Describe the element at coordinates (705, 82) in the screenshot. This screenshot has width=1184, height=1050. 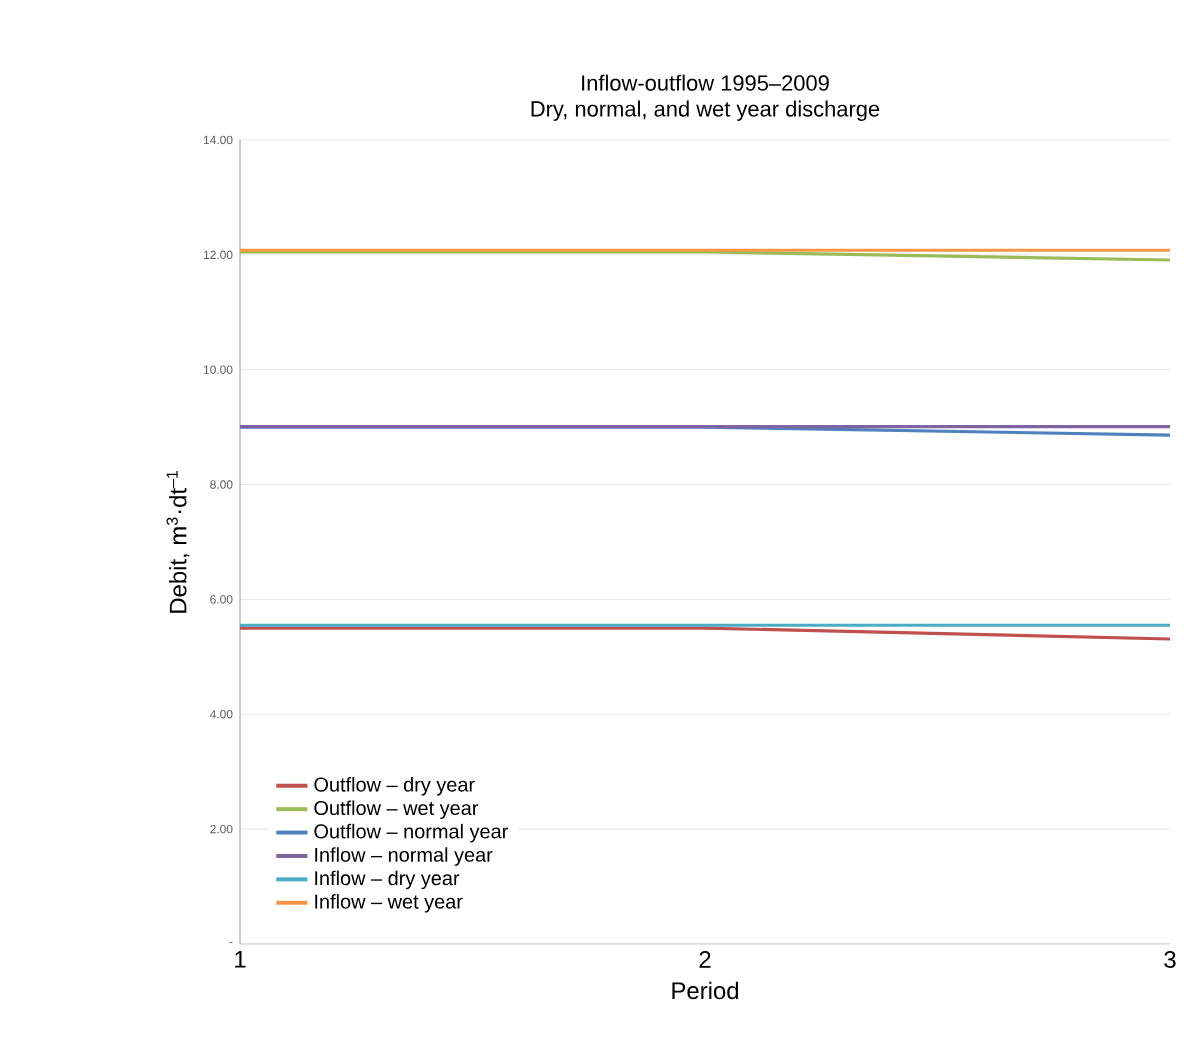
I see `chart-title: Inflow-outflow 1995–2009` at that location.